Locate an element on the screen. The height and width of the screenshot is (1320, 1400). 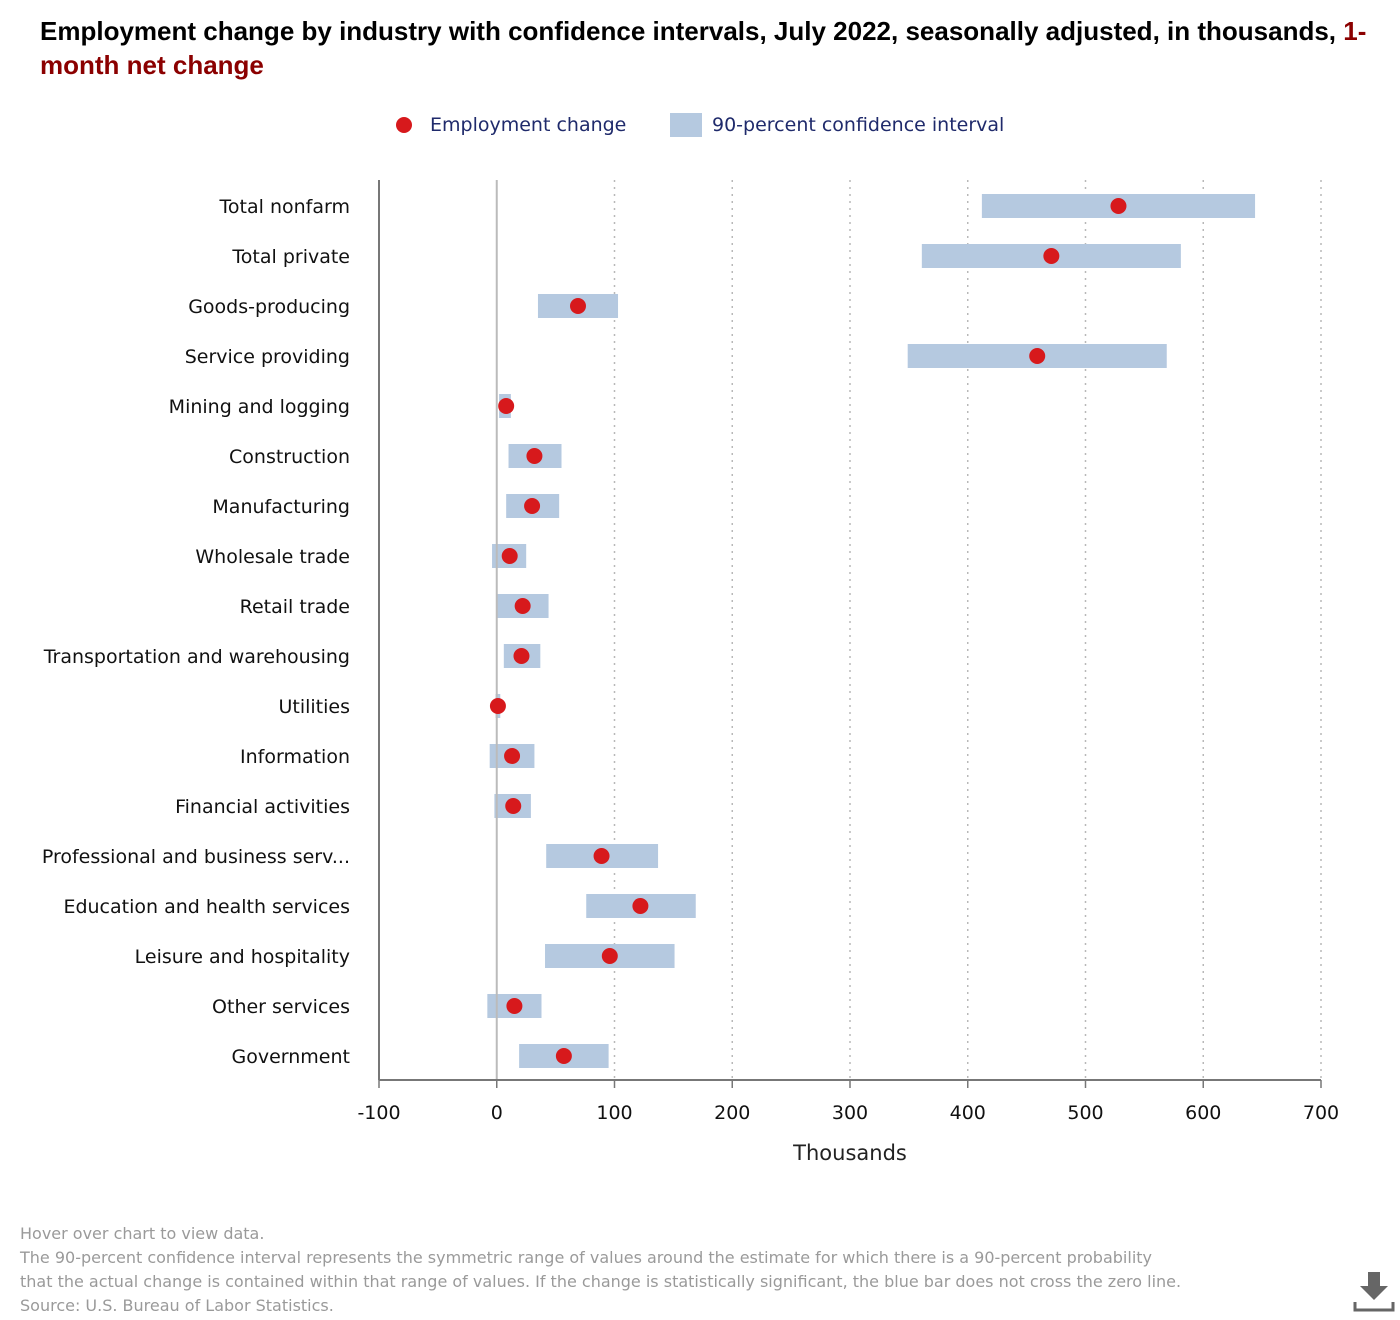
legend-item-confidence-interval: 90-percent confidence interval is located at coordinates (837, 125).